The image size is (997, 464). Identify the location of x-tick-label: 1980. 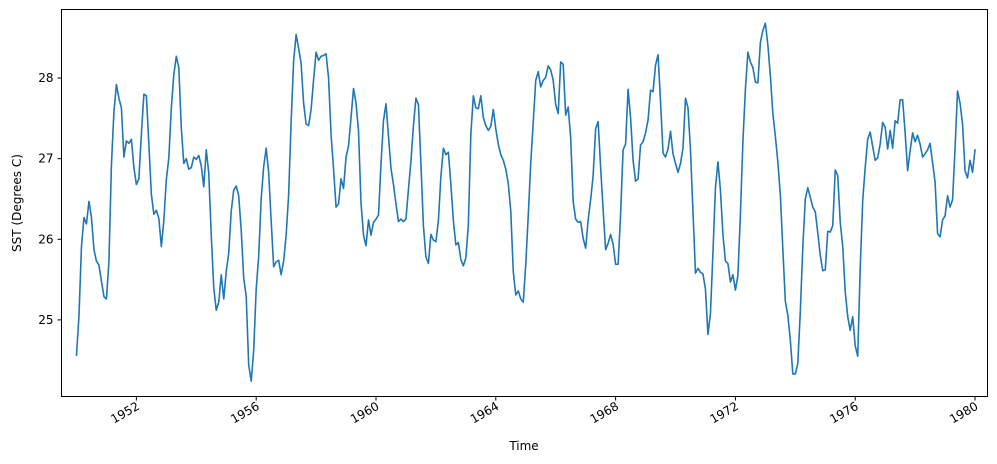
(963, 412).